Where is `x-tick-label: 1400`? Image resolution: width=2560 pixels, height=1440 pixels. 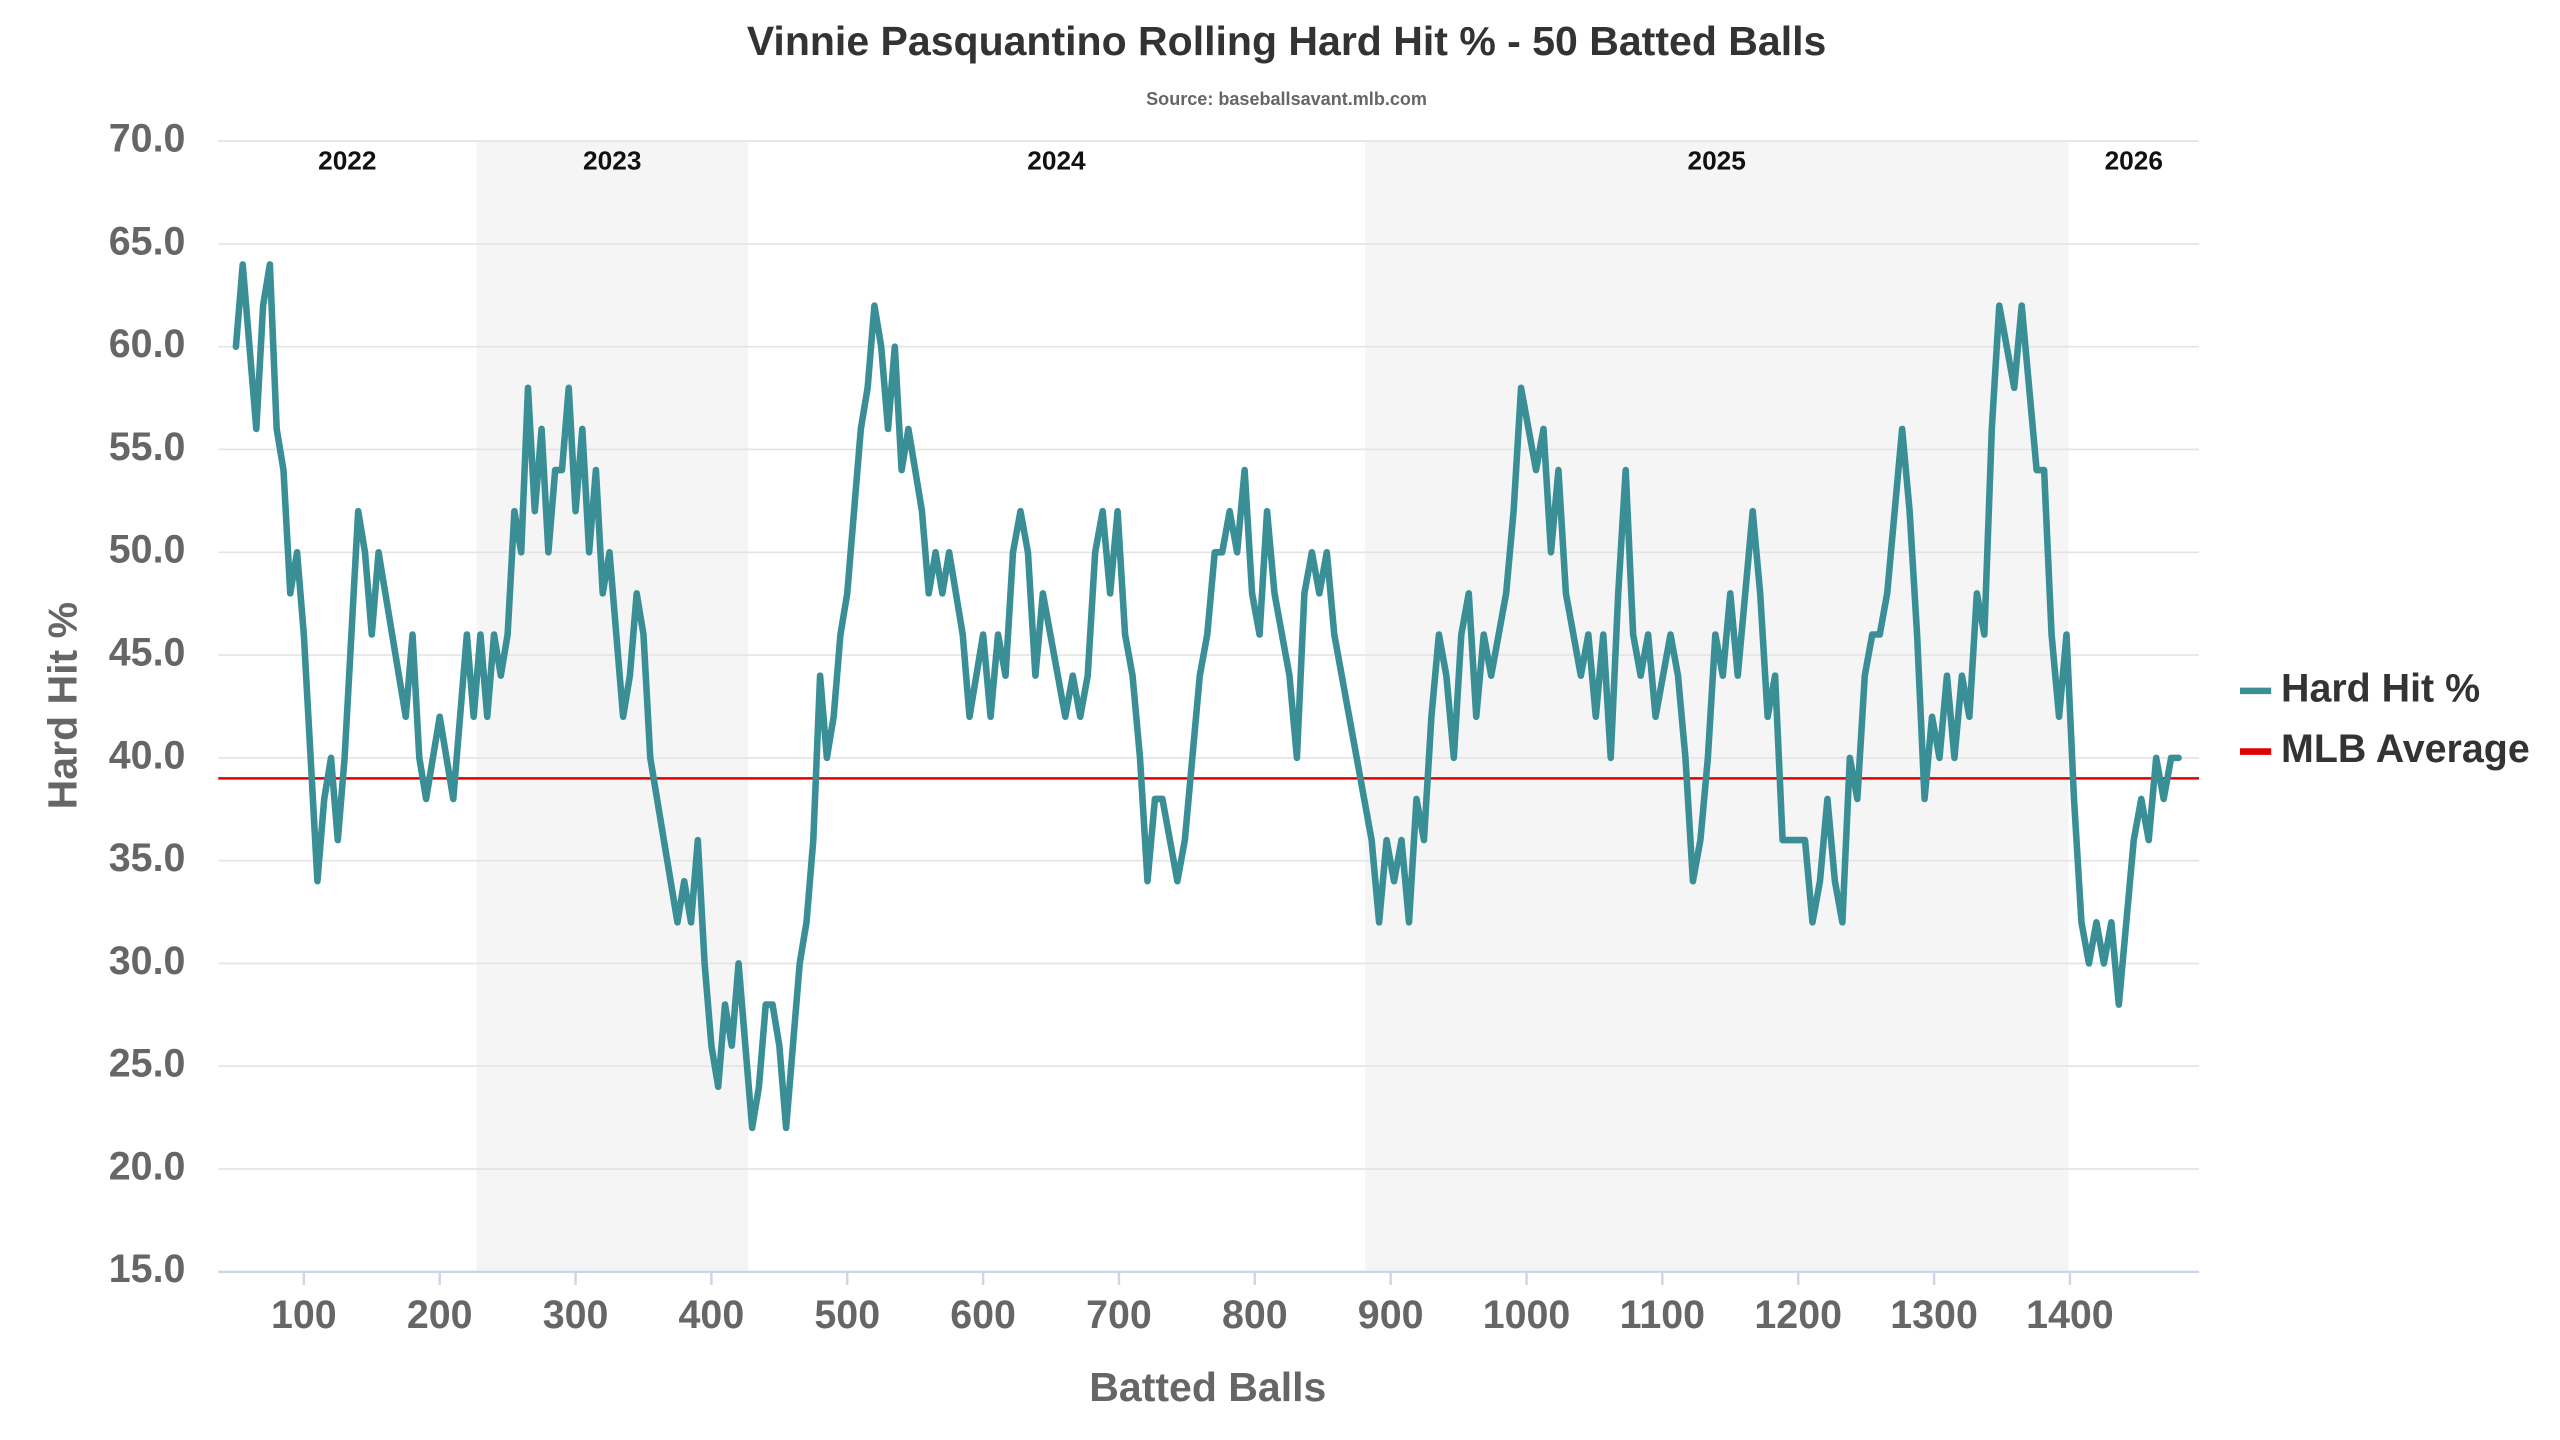 x-tick-label: 1400 is located at coordinates (2070, 1315).